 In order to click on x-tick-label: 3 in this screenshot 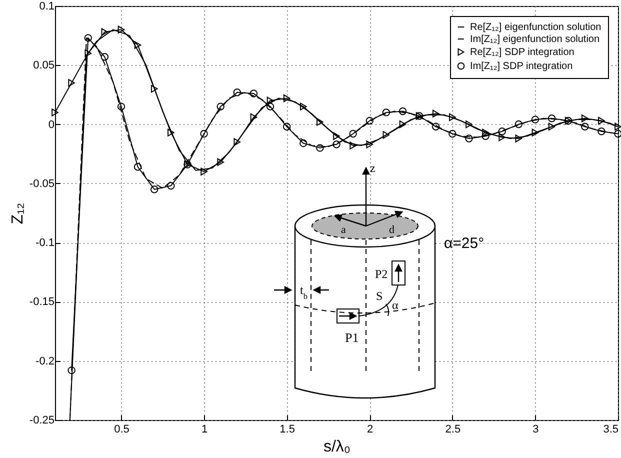, I will do `click(535, 430)`.